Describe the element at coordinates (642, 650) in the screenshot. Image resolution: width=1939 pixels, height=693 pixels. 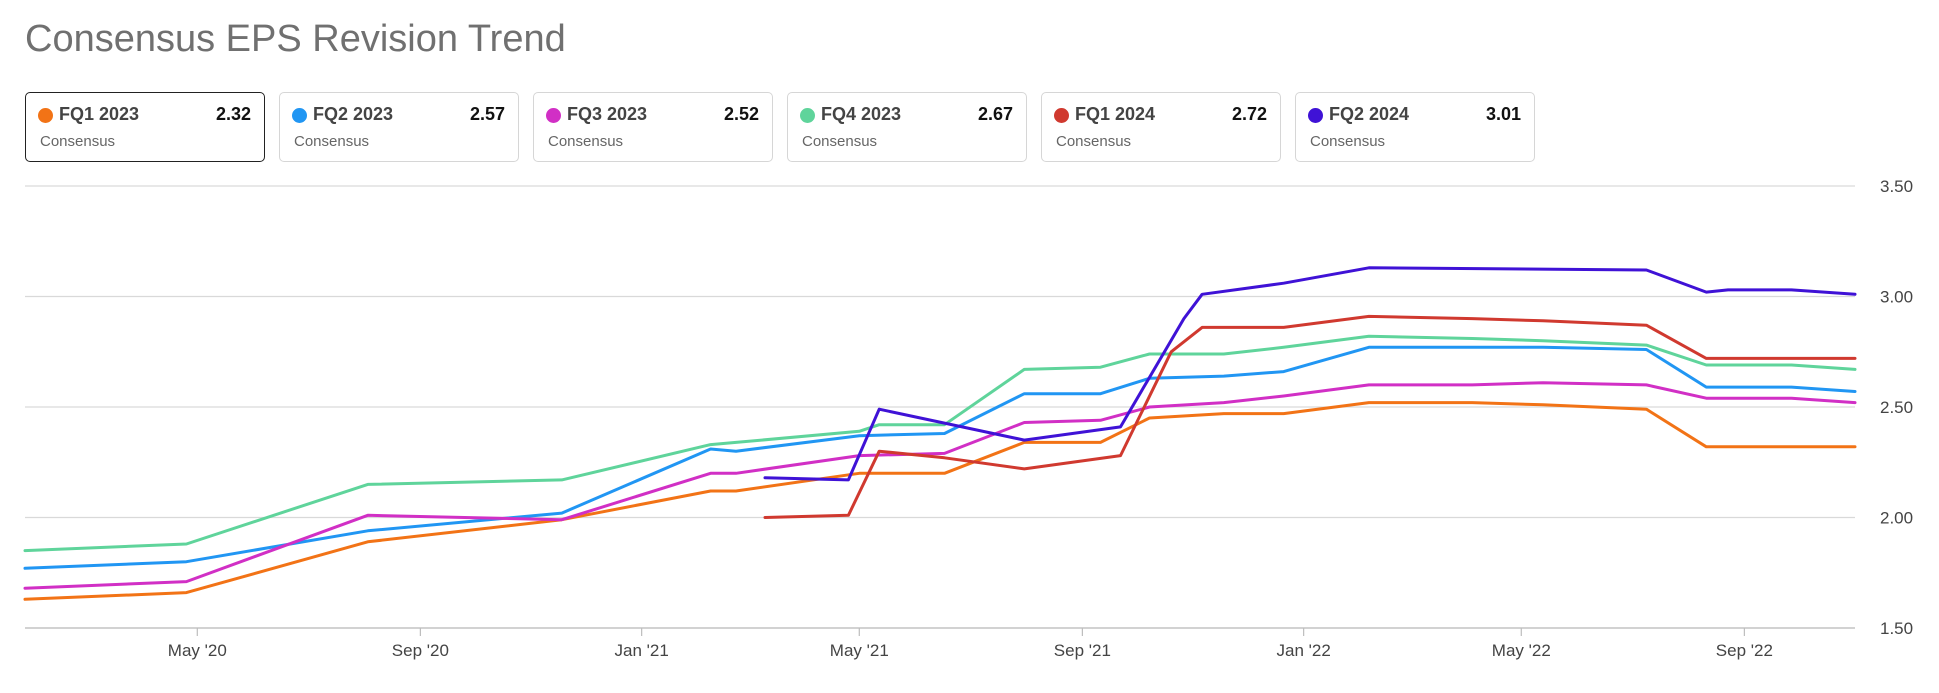
I see `x-tick-label: Jan '21` at that location.